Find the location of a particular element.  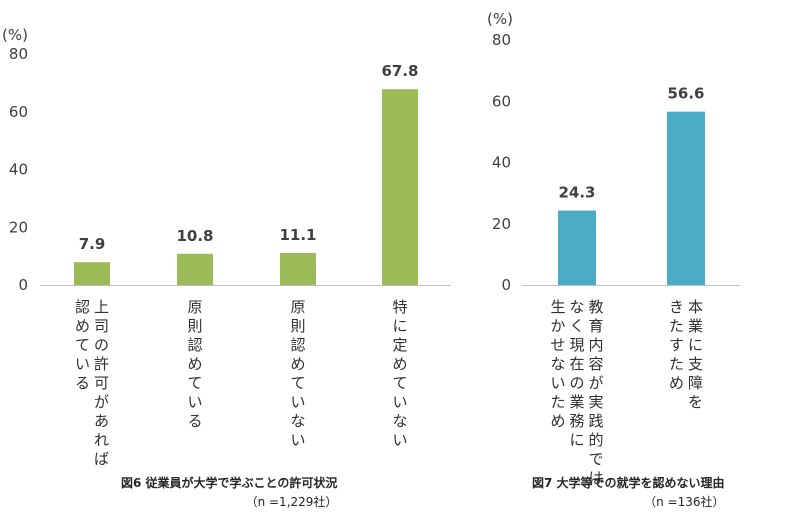

y-tick-label-1-60: 60 is located at coordinates (501, 101).